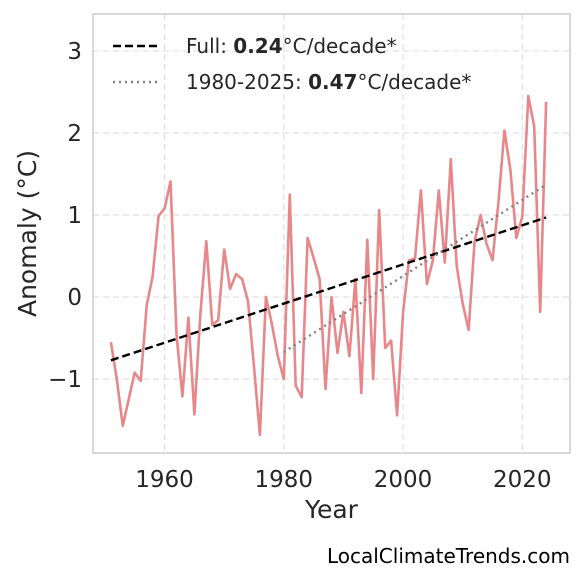  What do you see at coordinates (448, 556) in the screenshot?
I see `watermark-text: LocalClimateTrends.com` at bounding box center [448, 556].